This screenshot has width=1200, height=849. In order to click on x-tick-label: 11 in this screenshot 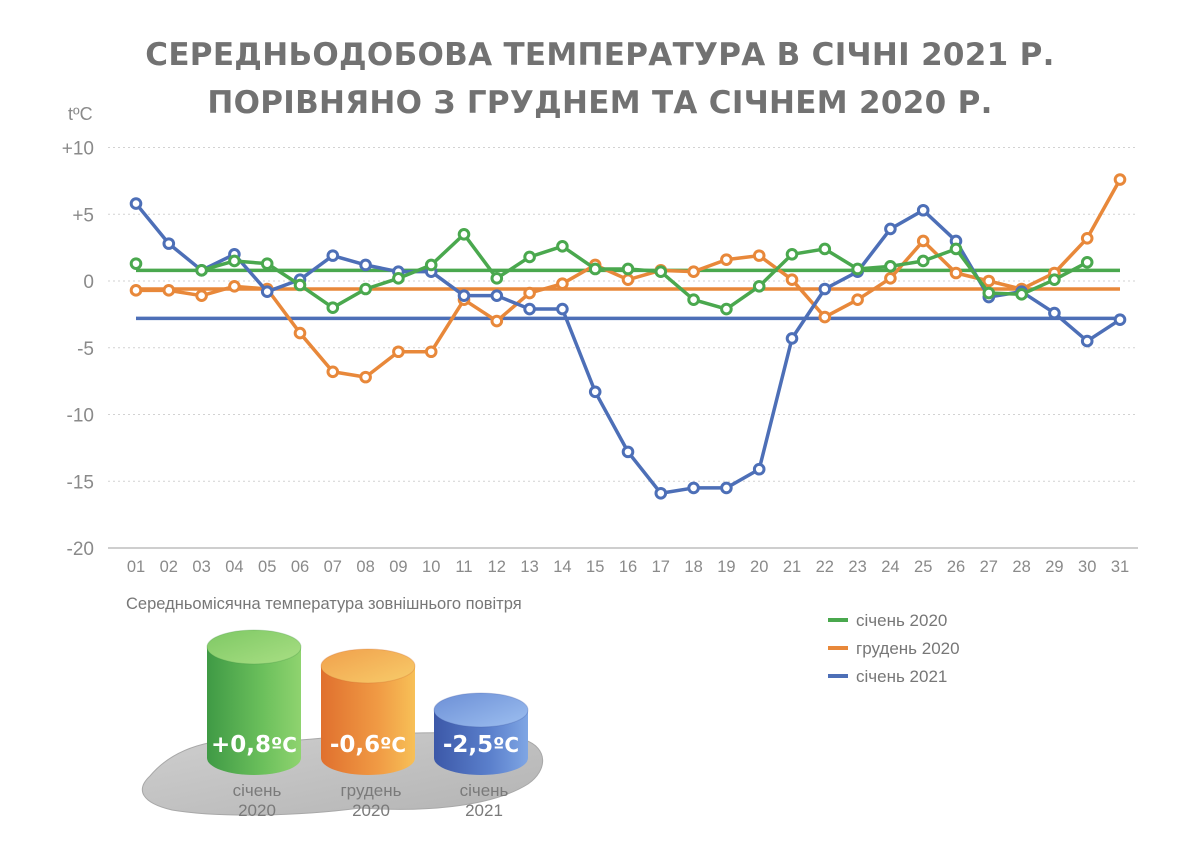, I will do `click(463, 567)`.